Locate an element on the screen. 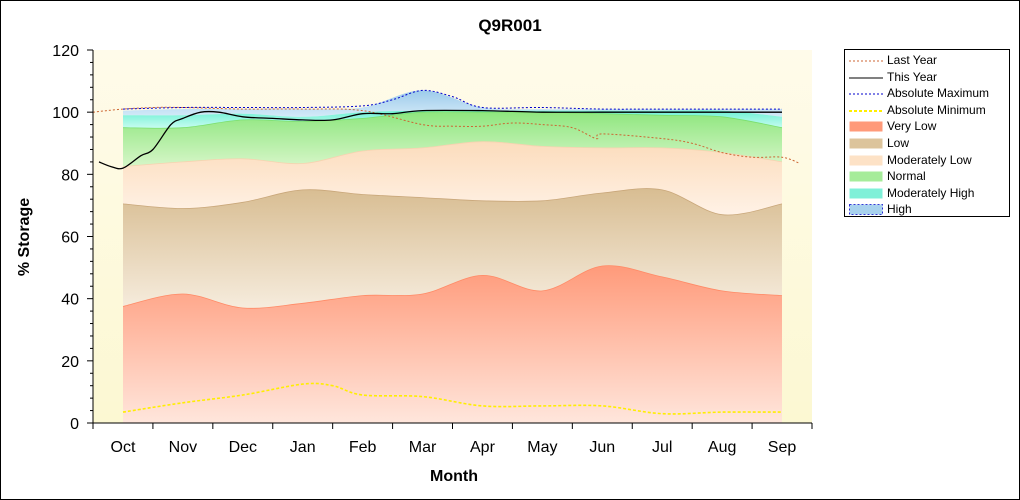  legend-item-very-low: Very Low is located at coordinates (927, 127).